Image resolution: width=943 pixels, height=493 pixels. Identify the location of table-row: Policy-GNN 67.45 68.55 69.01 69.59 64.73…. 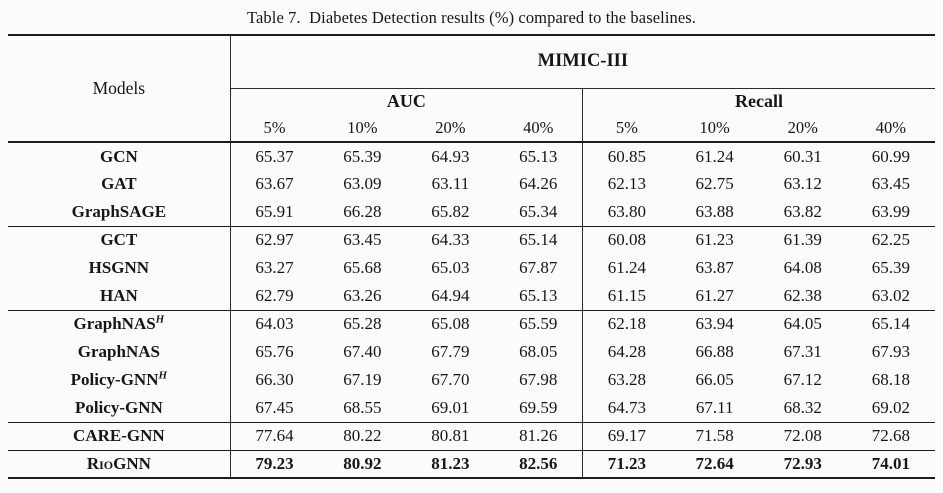
(471, 408).